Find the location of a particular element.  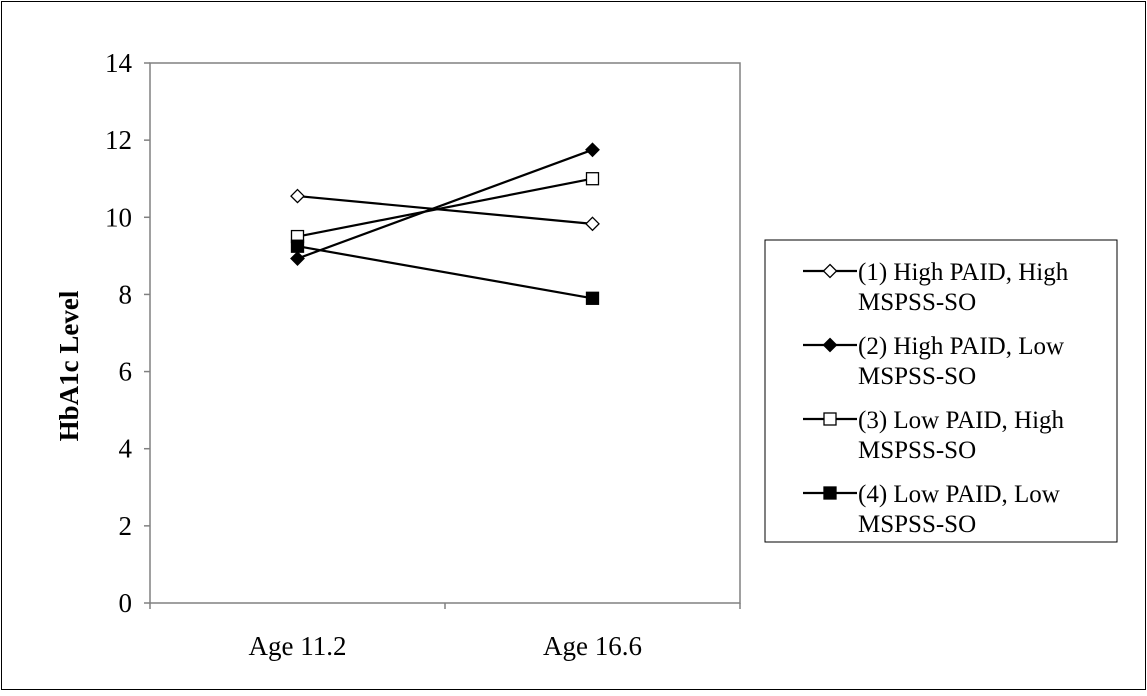

y-tick-label: 4 is located at coordinates (126, 449).